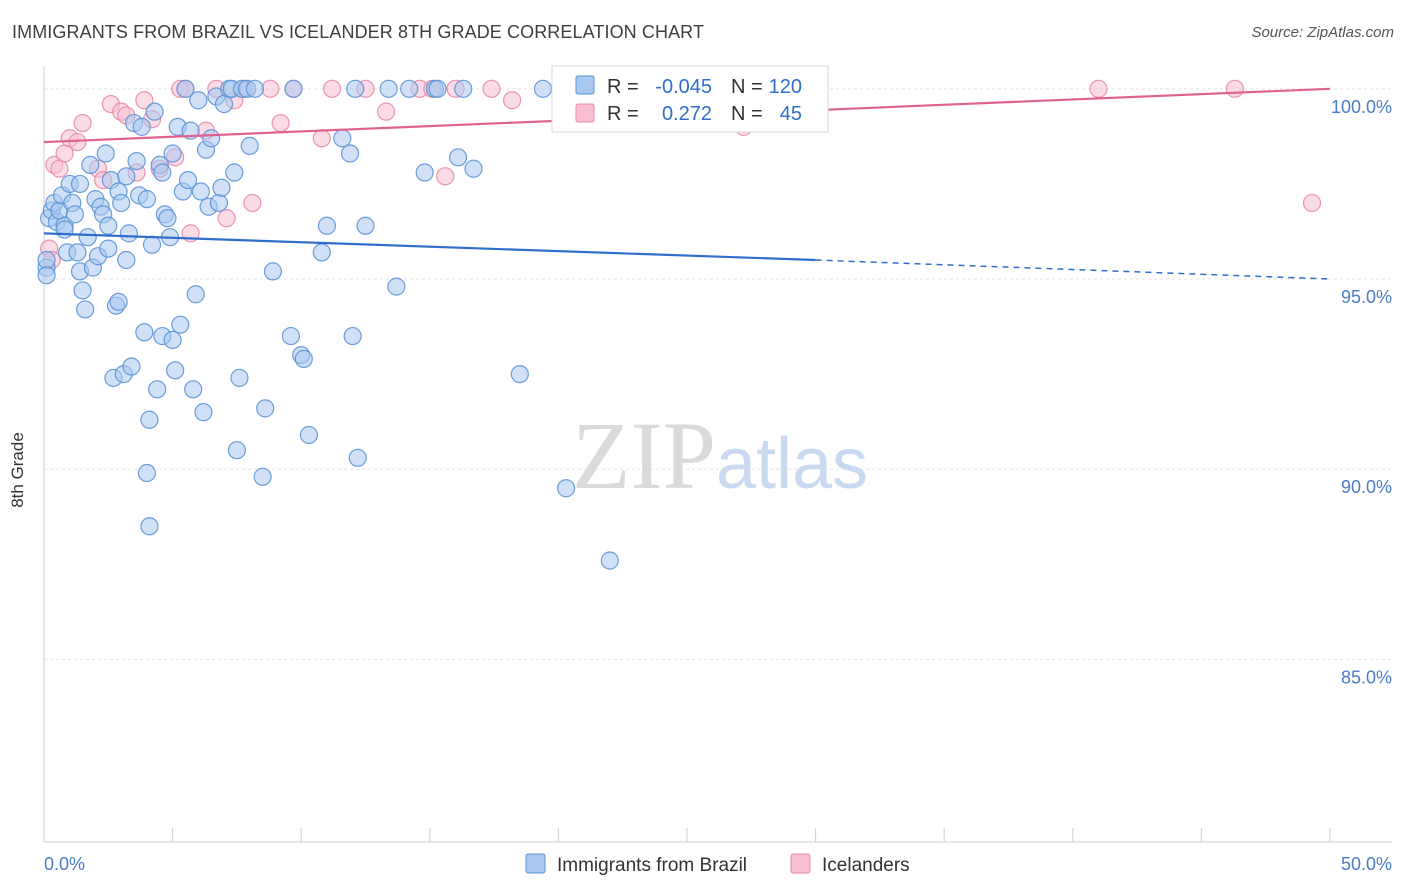 This screenshot has height=892, width=1406. I want to click on y-tick-label-3: 100.0%, so click(1361, 107).